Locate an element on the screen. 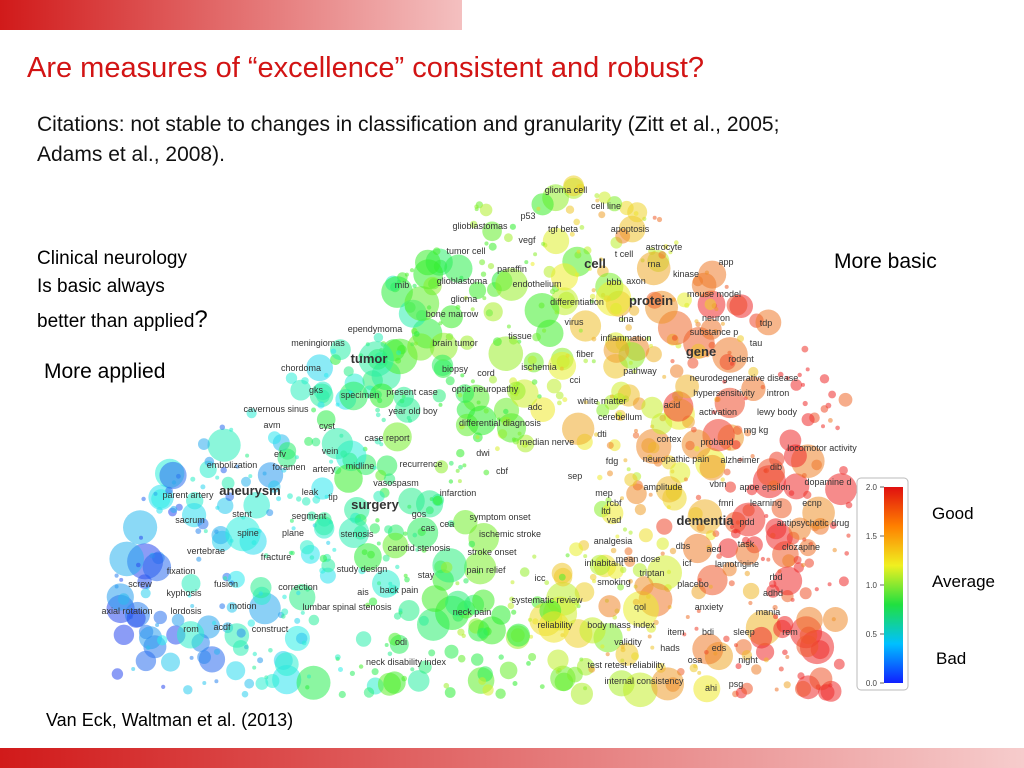 The width and height of the screenshot is (1024, 768). note: Is basic always is located at coordinates (101, 286).